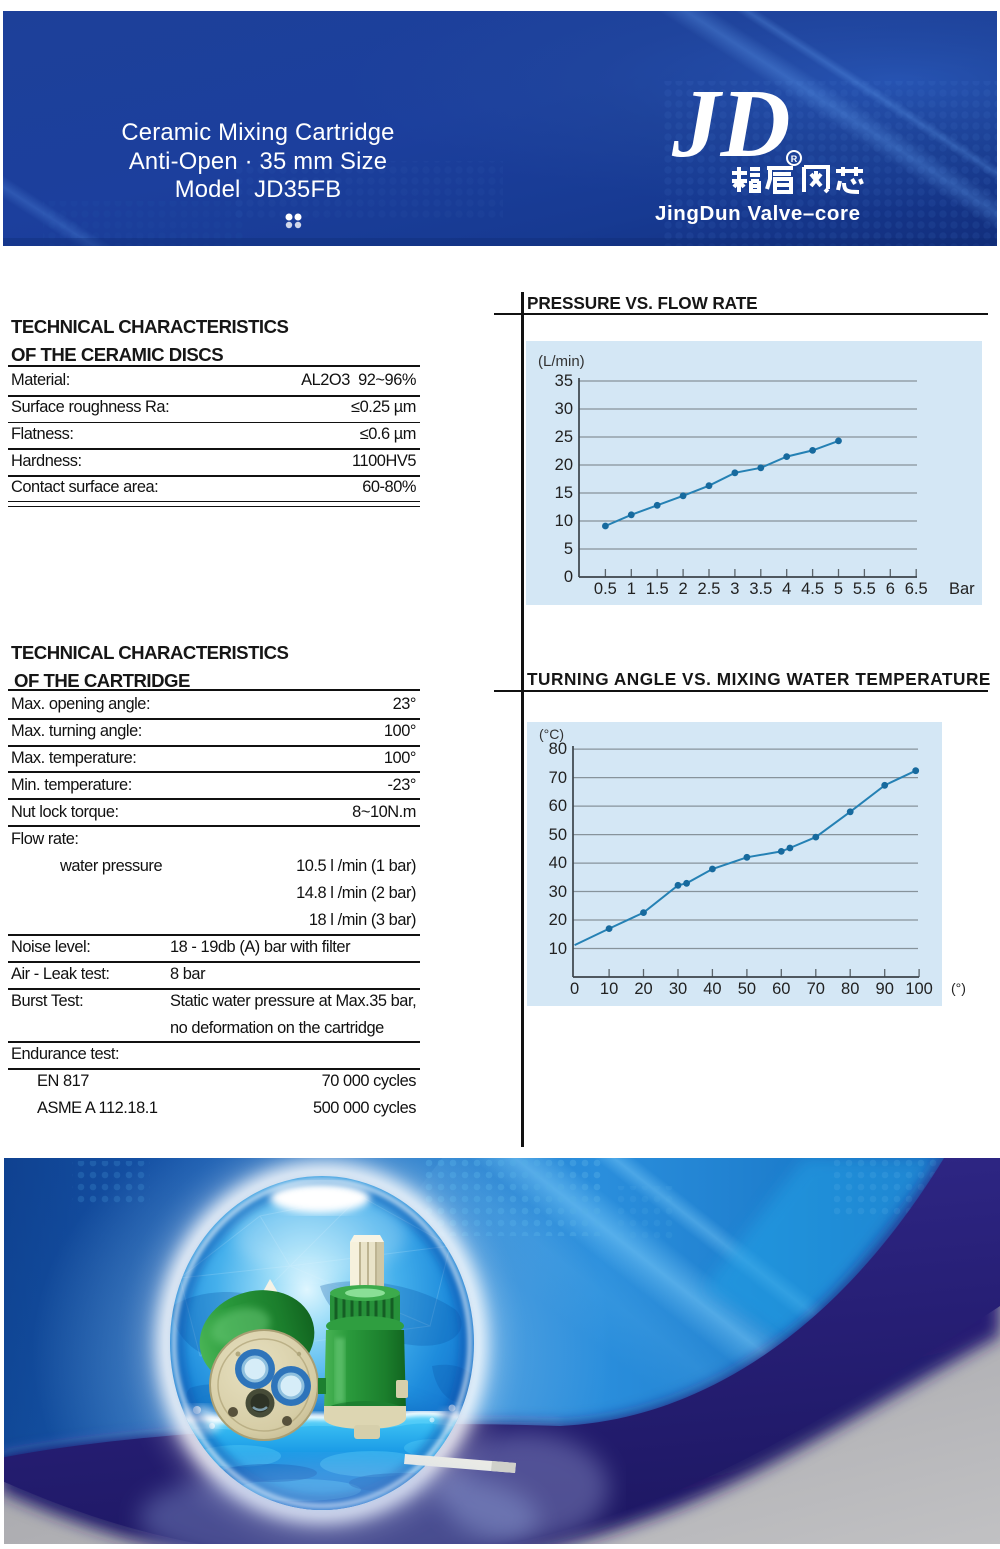 The height and width of the screenshot is (1549, 1000). What do you see at coordinates (812, 589) in the screenshot?
I see `svg-text: 4.5` at bounding box center [812, 589].